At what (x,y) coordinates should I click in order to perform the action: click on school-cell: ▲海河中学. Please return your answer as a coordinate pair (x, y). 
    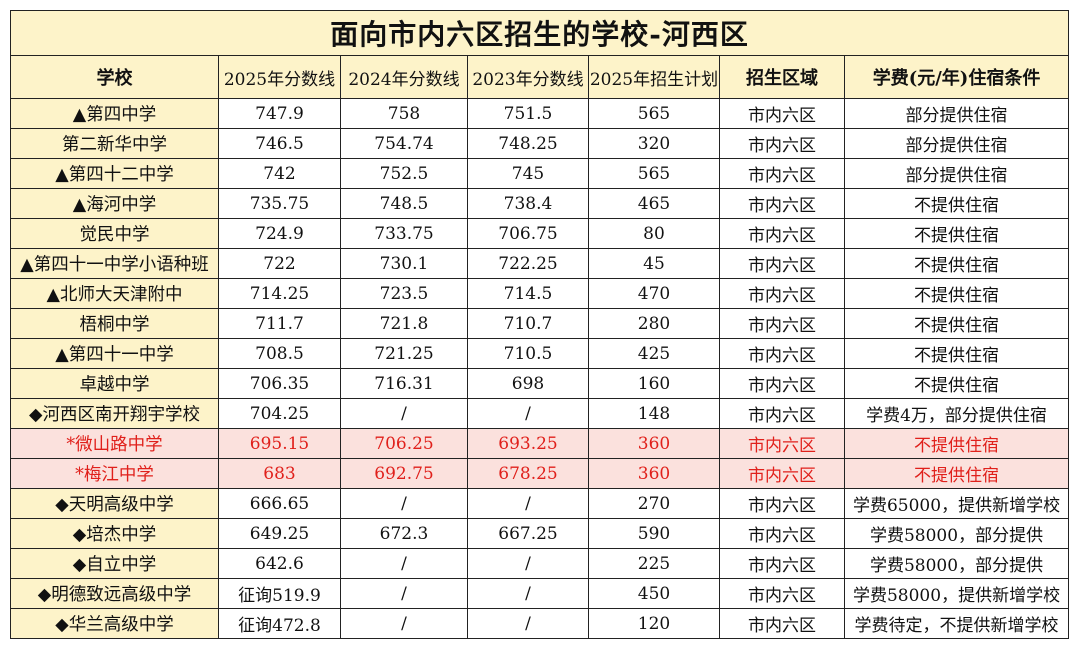
    Looking at the image, I should click on (114, 203).